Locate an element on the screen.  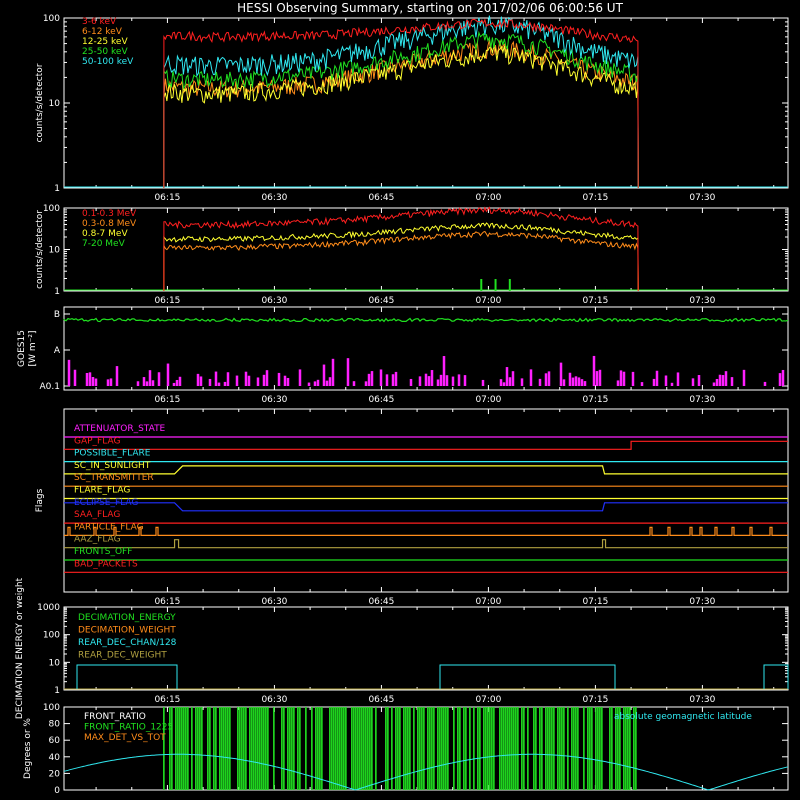
y-tick-label: 80 is located at coordinates (55, 725).